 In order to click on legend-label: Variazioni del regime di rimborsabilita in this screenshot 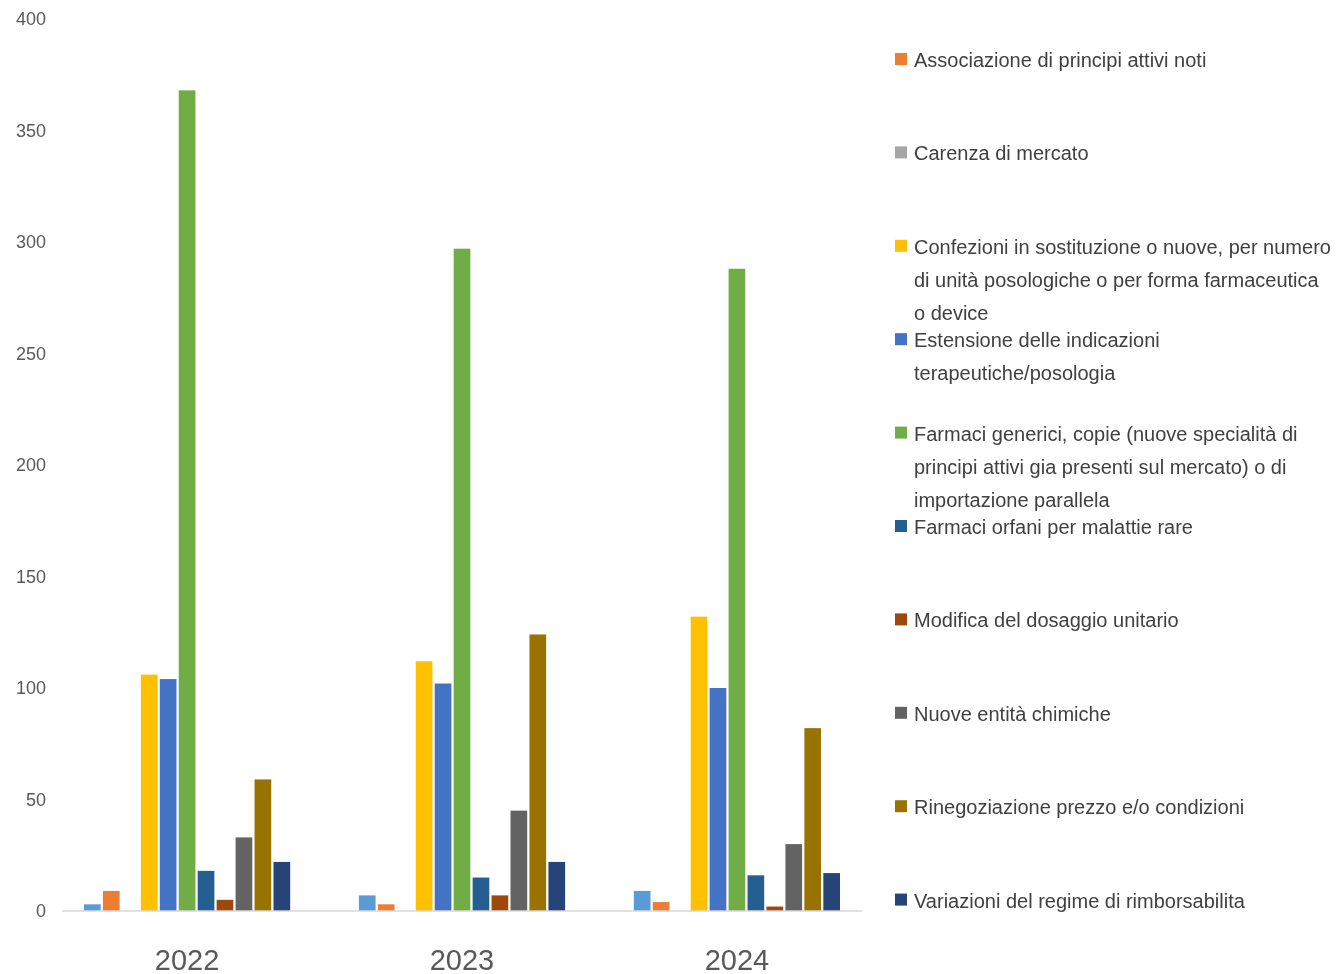, I will do `click(1080, 900)`.